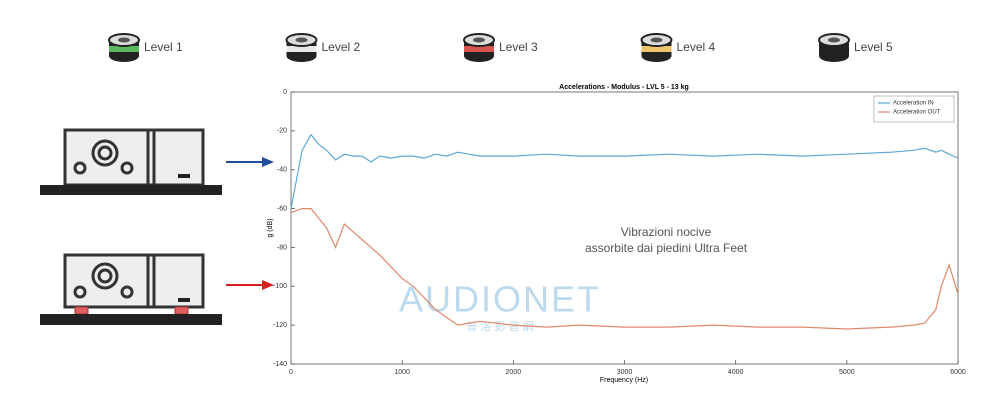  What do you see at coordinates (847, 372) in the screenshot?
I see `x-tick-label: 5000` at bounding box center [847, 372].